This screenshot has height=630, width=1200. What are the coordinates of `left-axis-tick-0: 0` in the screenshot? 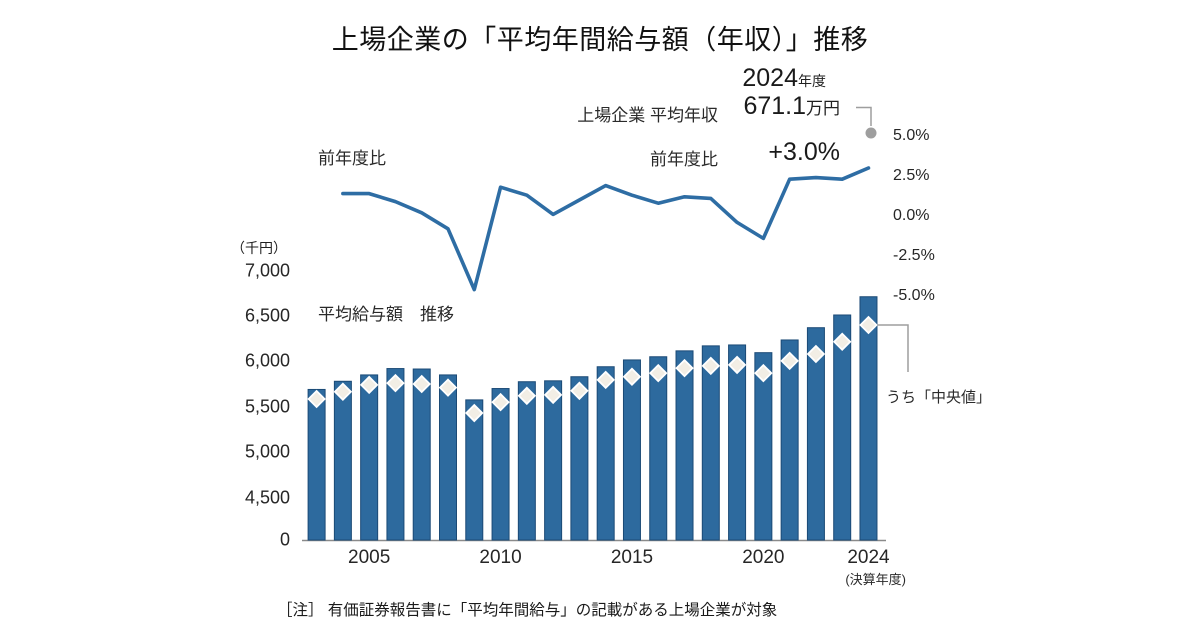 It's located at (284, 539).